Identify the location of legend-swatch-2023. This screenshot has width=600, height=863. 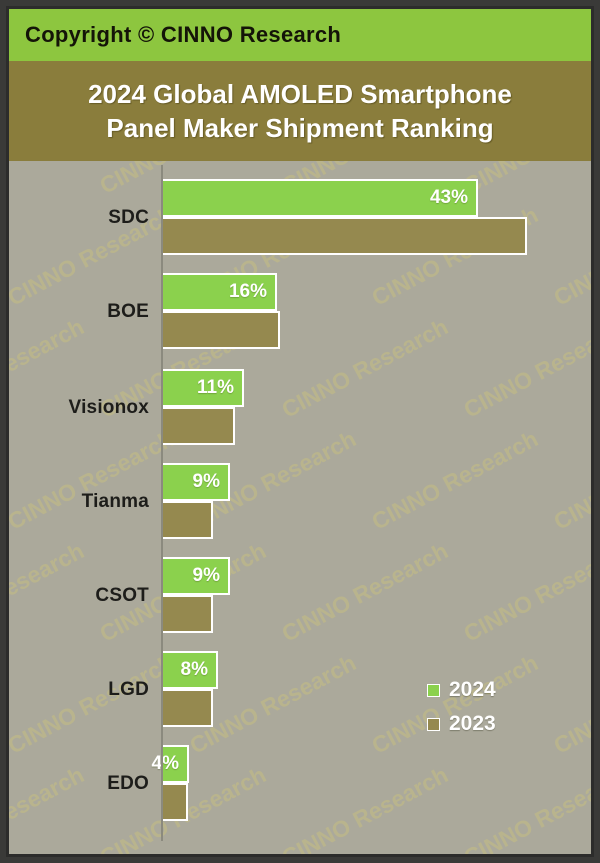
(433, 724).